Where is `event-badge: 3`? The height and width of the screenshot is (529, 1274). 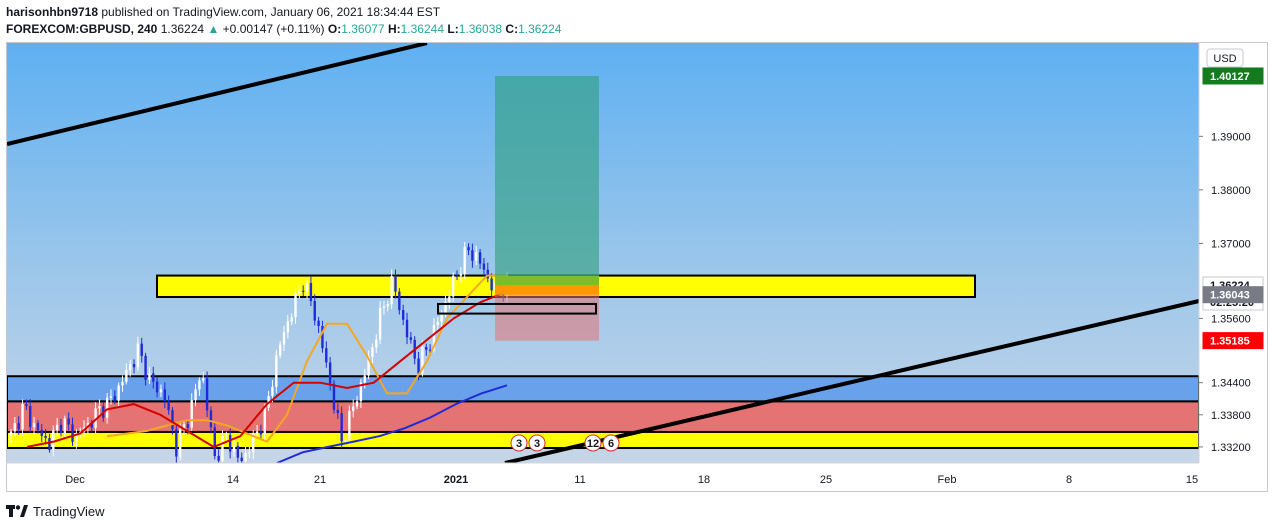
event-badge: 3 is located at coordinates (519, 443).